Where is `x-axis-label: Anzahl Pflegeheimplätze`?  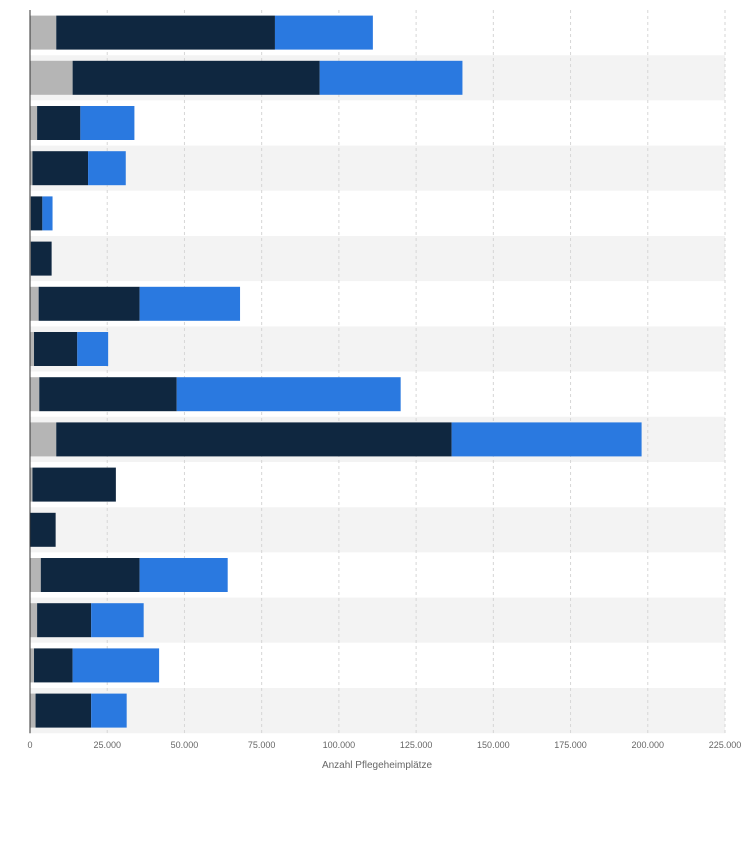
x-axis-label: Anzahl Pflegeheimplätze is located at coordinates (377, 765).